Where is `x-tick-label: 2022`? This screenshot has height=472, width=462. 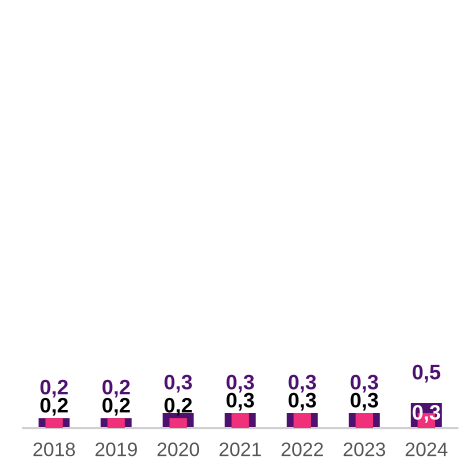 x-tick-label: 2022 is located at coordinates (302, 449).